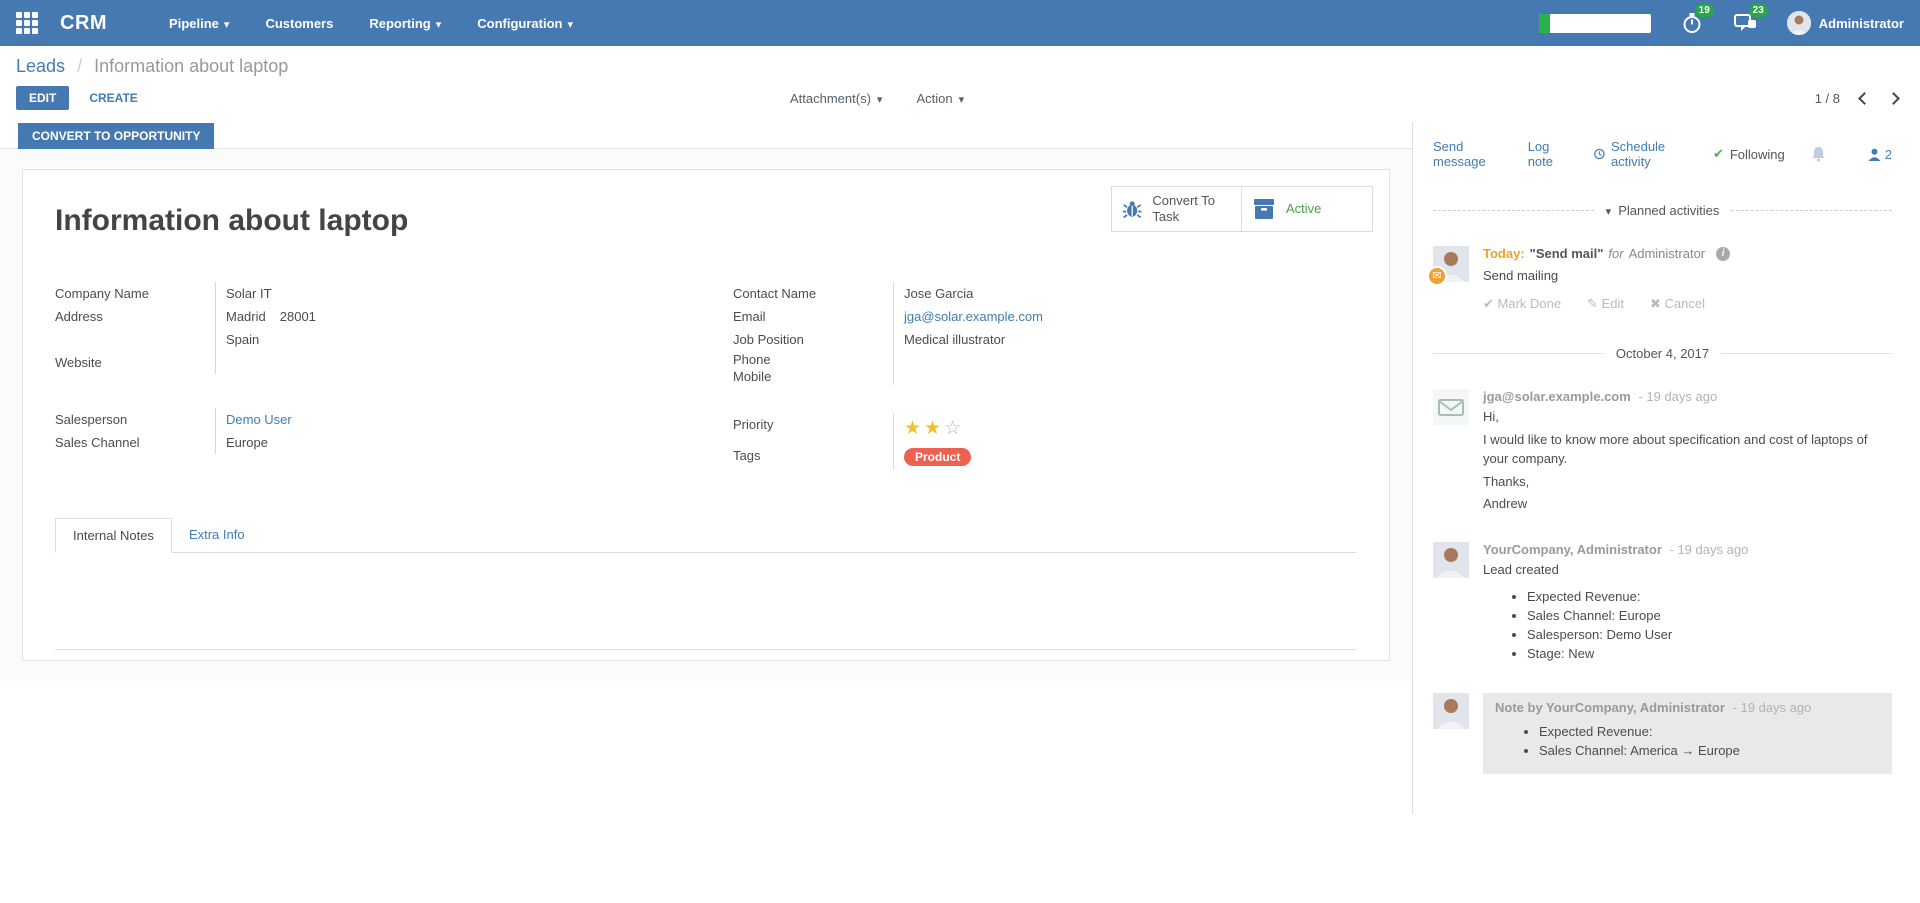 Image resolution: width=1920 pixels, height=903 pixels. Describe the element at coordinates (1704, 10) in the screenshot. I see `timer-badge: 19` at that location.